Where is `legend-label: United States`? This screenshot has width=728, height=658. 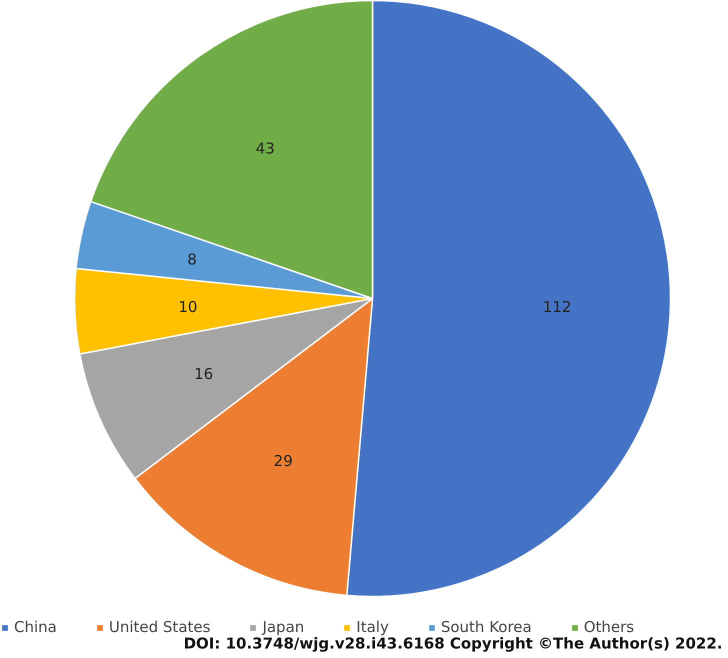 legend-label: United States is located at coordinates (159, 627).